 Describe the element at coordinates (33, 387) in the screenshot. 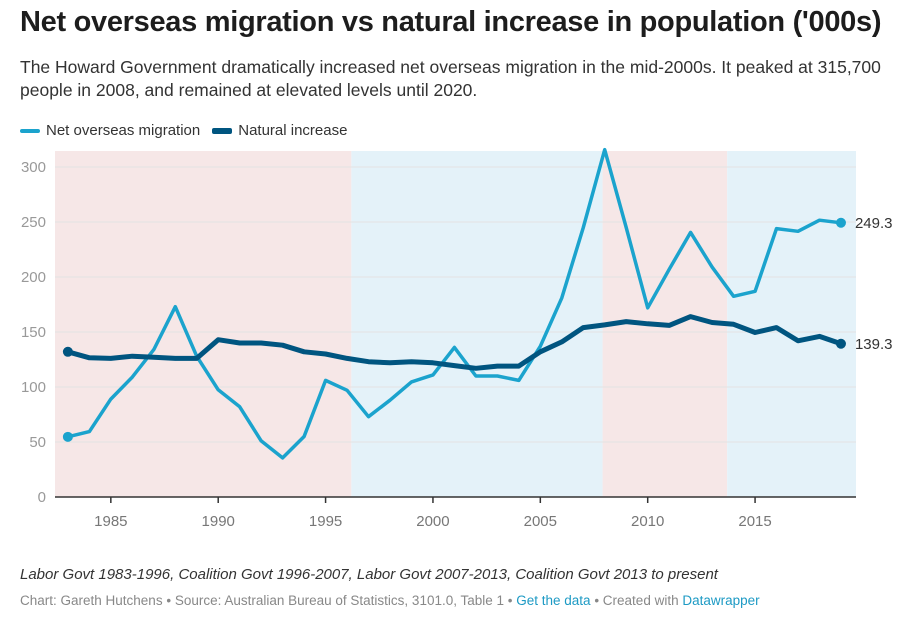

I see `y-tick-label: 100` at that location.